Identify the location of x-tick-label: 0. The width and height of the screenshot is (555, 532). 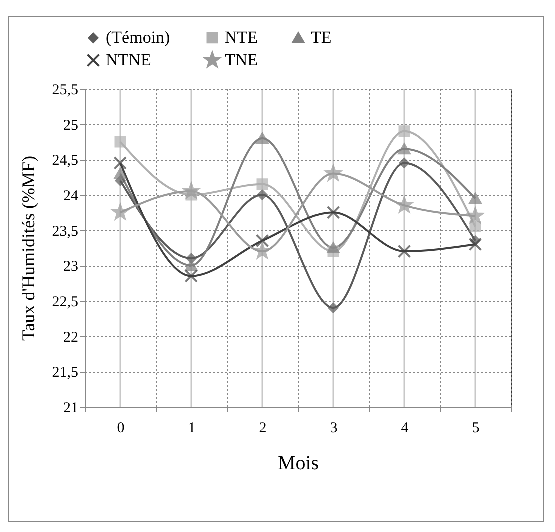
(121, 428).